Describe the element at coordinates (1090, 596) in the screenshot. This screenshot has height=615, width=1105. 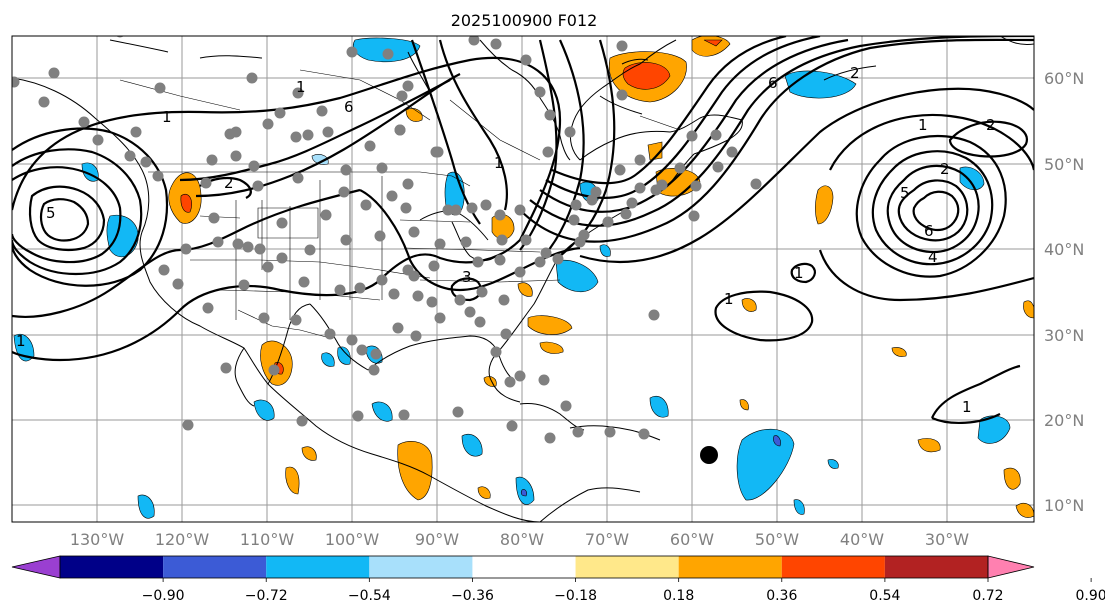
I see `colorbar-tick-label: 0.90` at that location.